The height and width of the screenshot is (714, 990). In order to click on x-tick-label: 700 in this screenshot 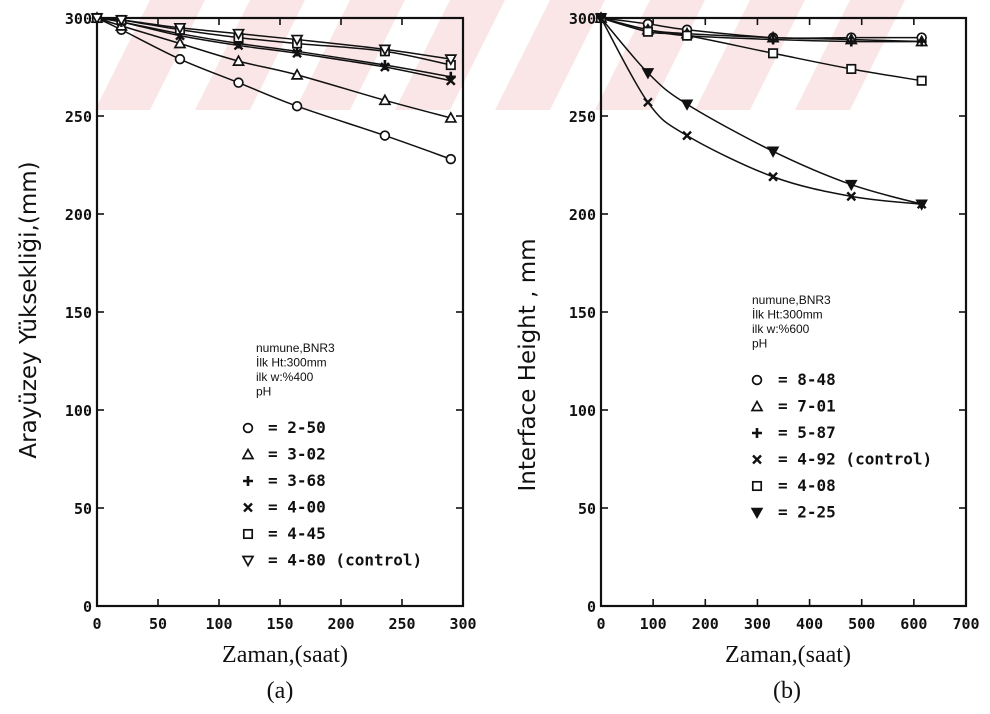, I will do `click(965, 624)`.